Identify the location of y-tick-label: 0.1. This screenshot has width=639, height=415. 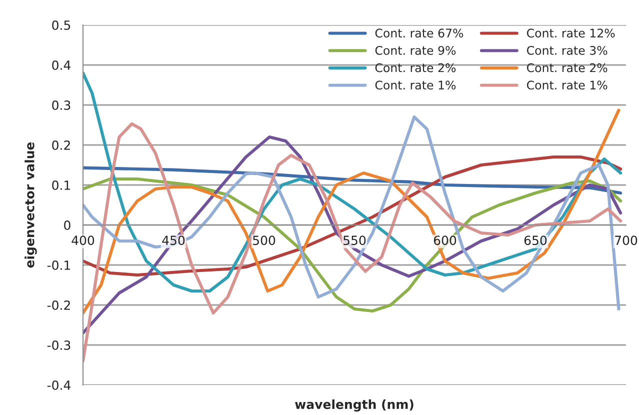
(61, 185).